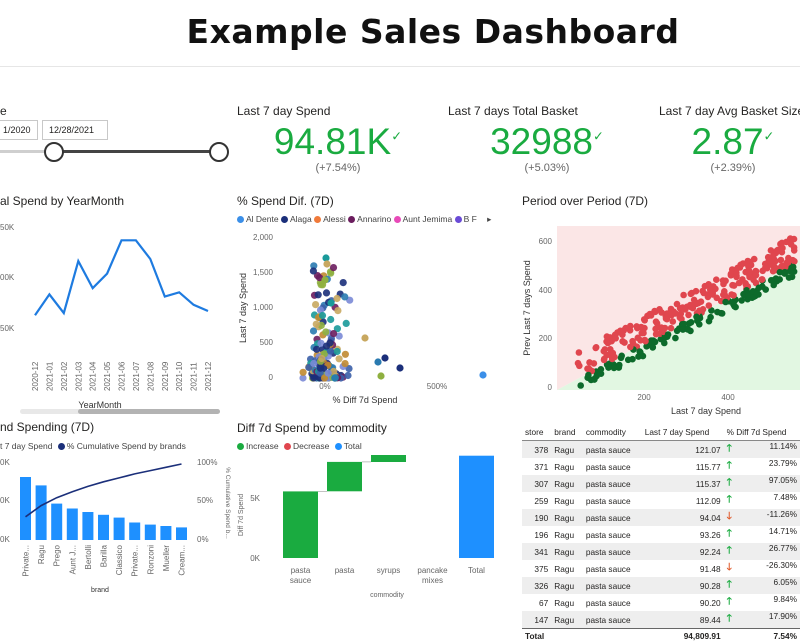 The height and width of the screenshot is (643, 800). I want to click on month-scrollbar-thumb, so click(149, 411).